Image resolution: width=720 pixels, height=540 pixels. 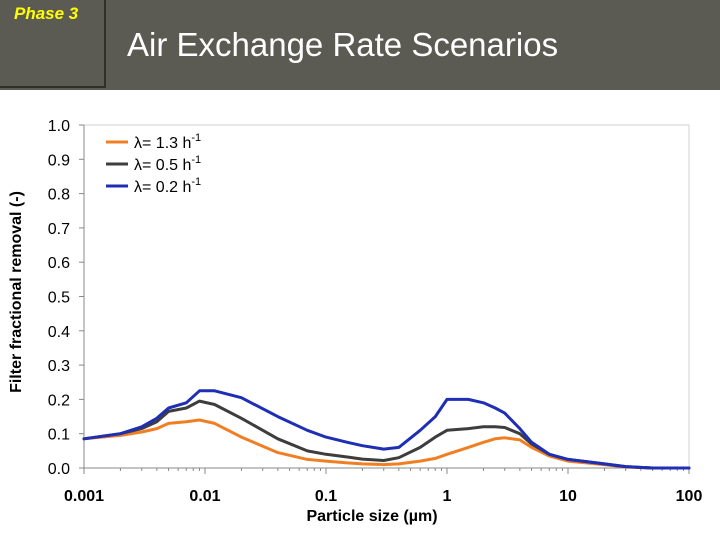 What do you see at coordinates (59, 469) in the screenshot?
I see `y-tick-label: 0.0` at bounding box center [59, 469].